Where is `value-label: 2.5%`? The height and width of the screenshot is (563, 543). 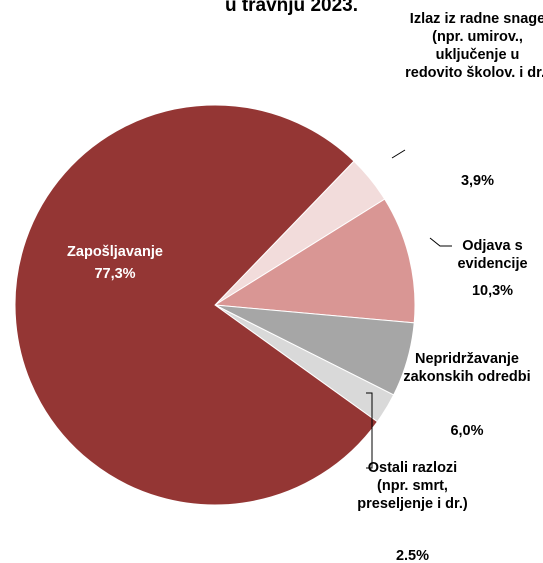 value-label: 2.5% is located at coordinates (412, 555).